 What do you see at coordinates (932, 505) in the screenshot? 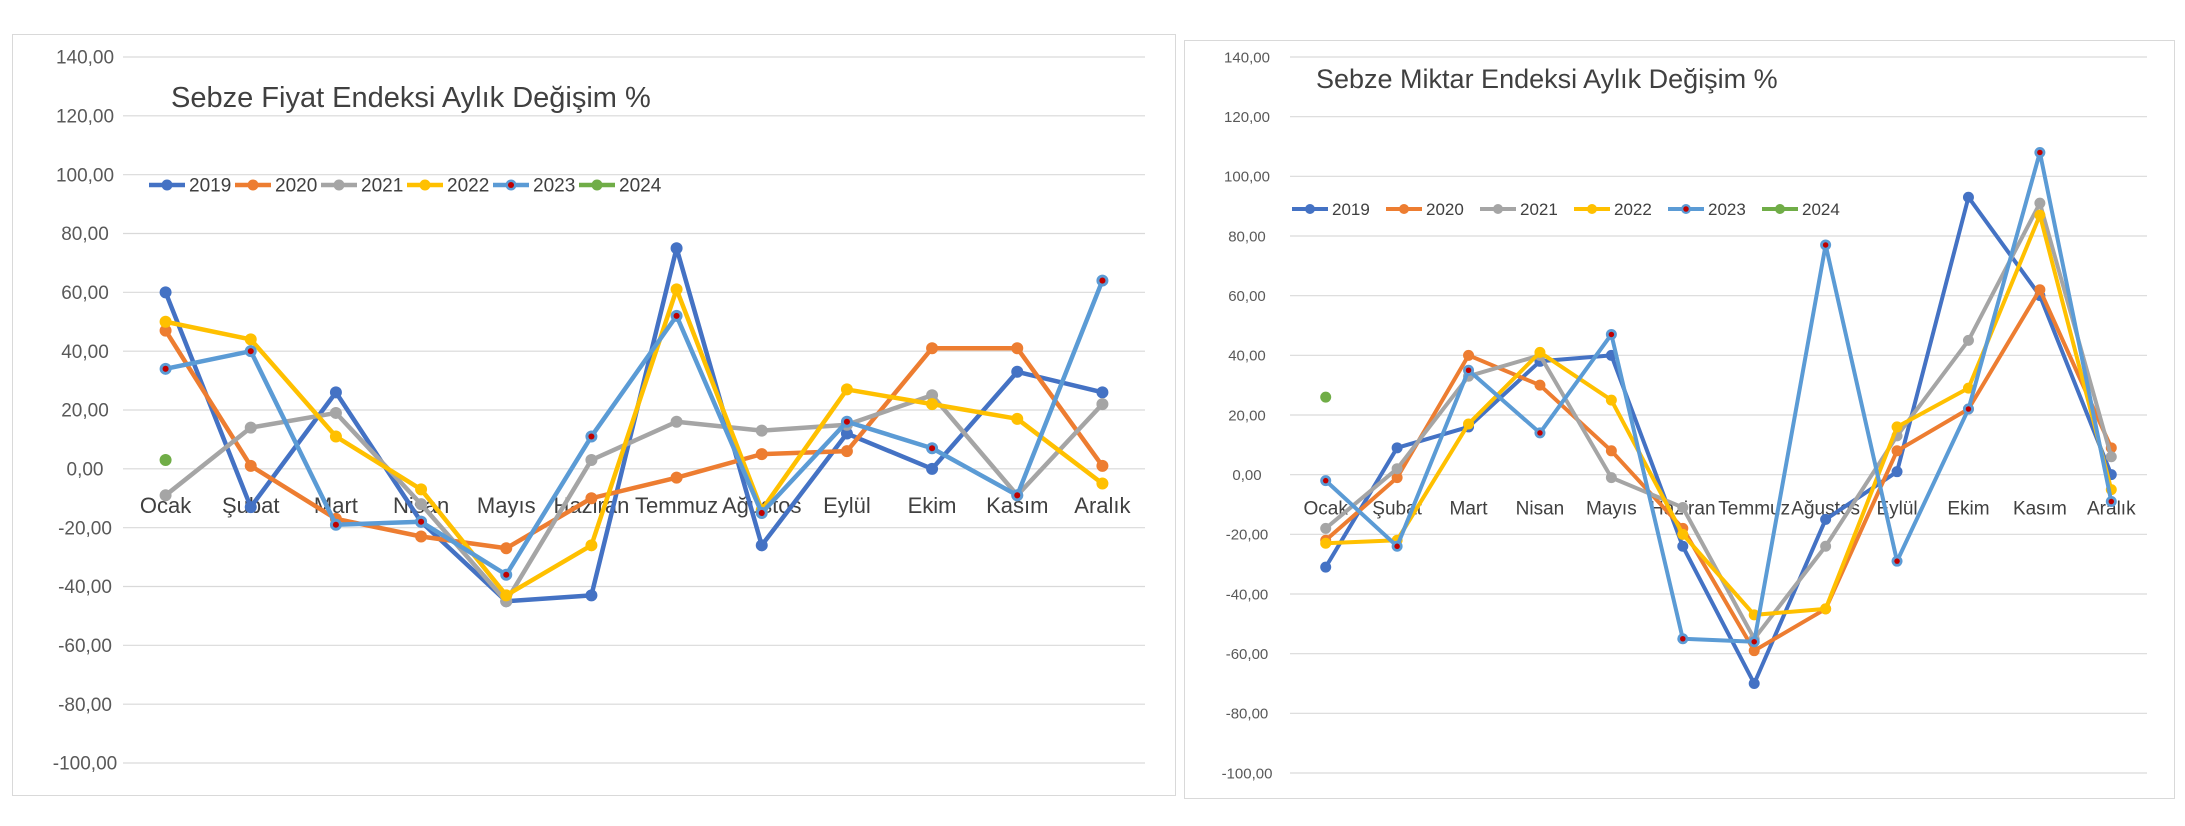
I see `x-category-label: Ekim` at bounding box center [932, 505].